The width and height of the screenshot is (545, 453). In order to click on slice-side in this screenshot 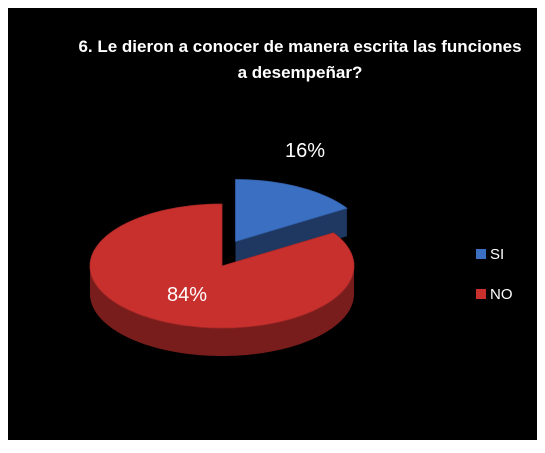, I will do `click(222, 311)`.